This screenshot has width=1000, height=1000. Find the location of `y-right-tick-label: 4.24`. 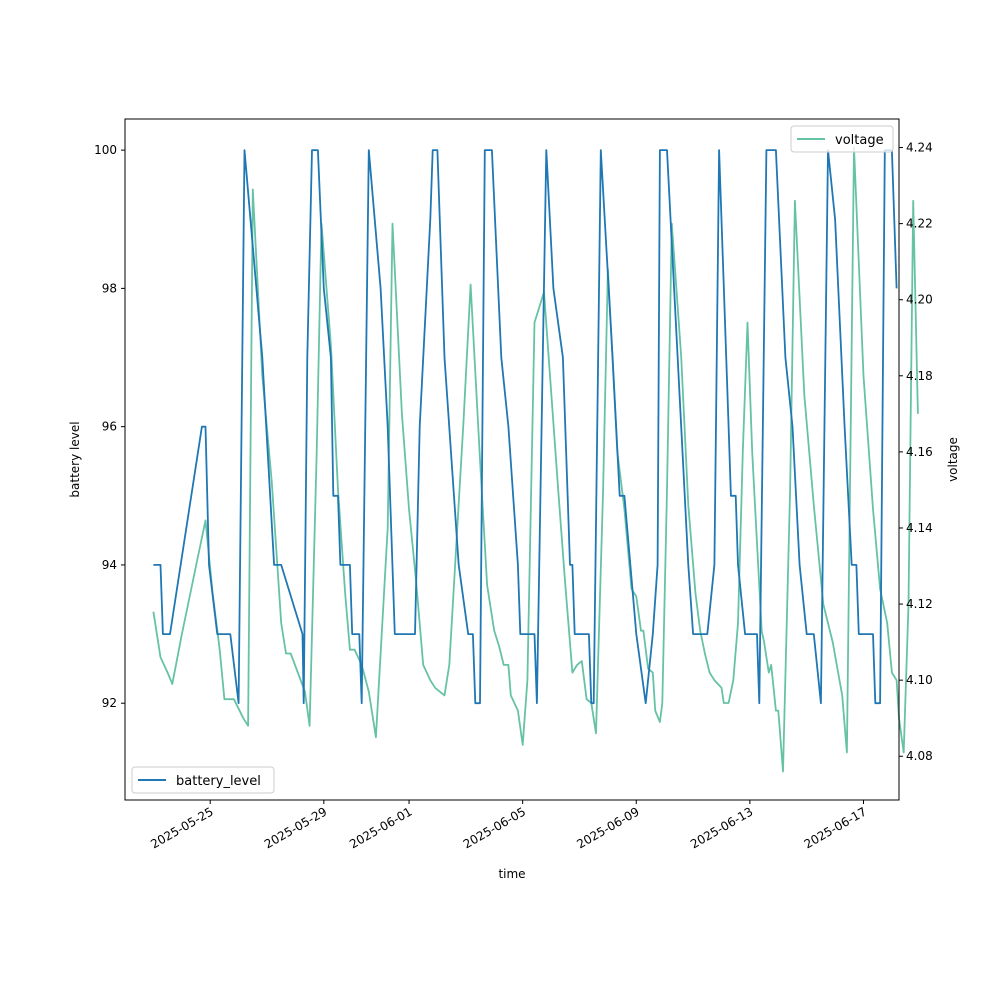

y-right-tick-label: 4.24 is located at coordinates (919, 148).